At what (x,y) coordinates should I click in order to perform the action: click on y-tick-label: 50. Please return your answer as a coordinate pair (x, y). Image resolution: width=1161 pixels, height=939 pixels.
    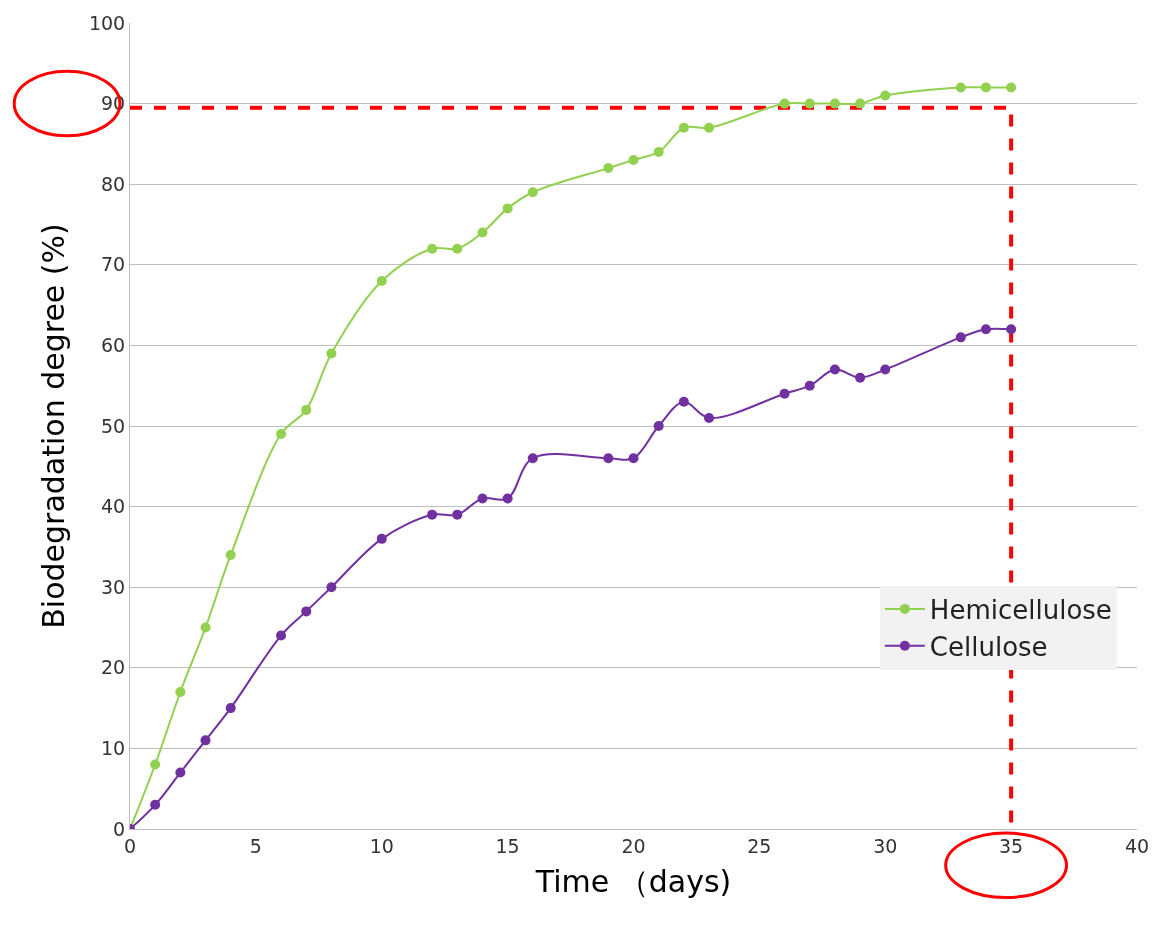
    Looking at the image, I should click on (113, 425).